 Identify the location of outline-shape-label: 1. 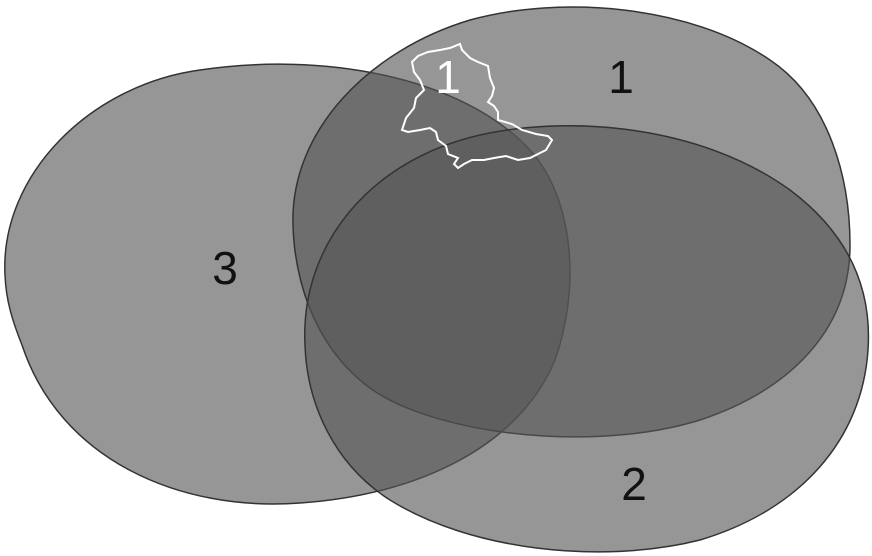
(448, 77).